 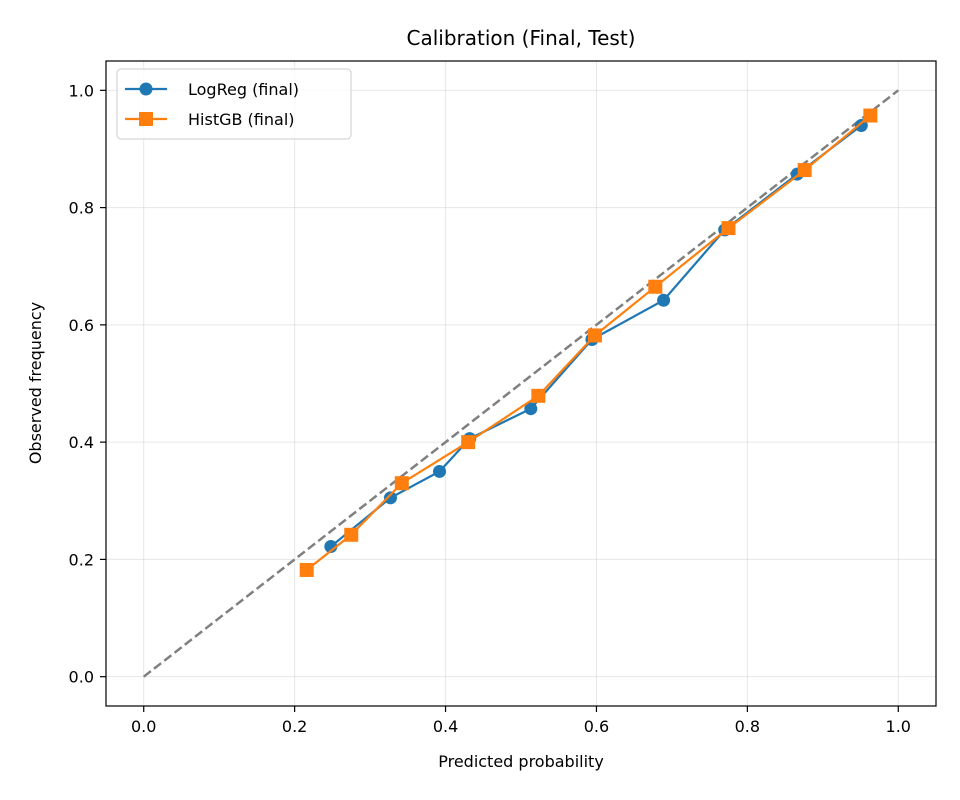 I want to click on y-tick-label: 0.8, so click(x=81, y=208).